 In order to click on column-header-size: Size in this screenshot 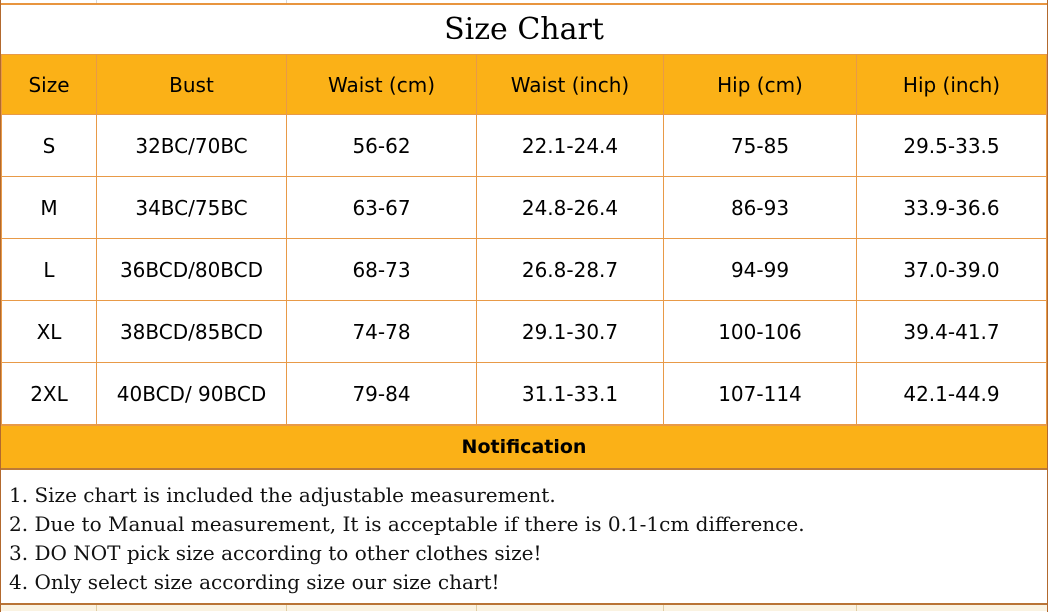, I will do `click(49, 84)`.